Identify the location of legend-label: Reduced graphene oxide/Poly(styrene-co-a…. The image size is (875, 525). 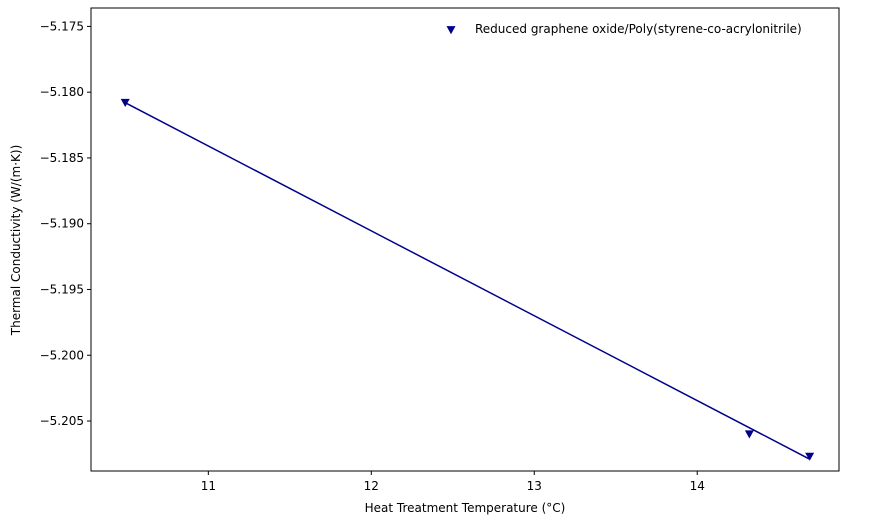
(638, 29).